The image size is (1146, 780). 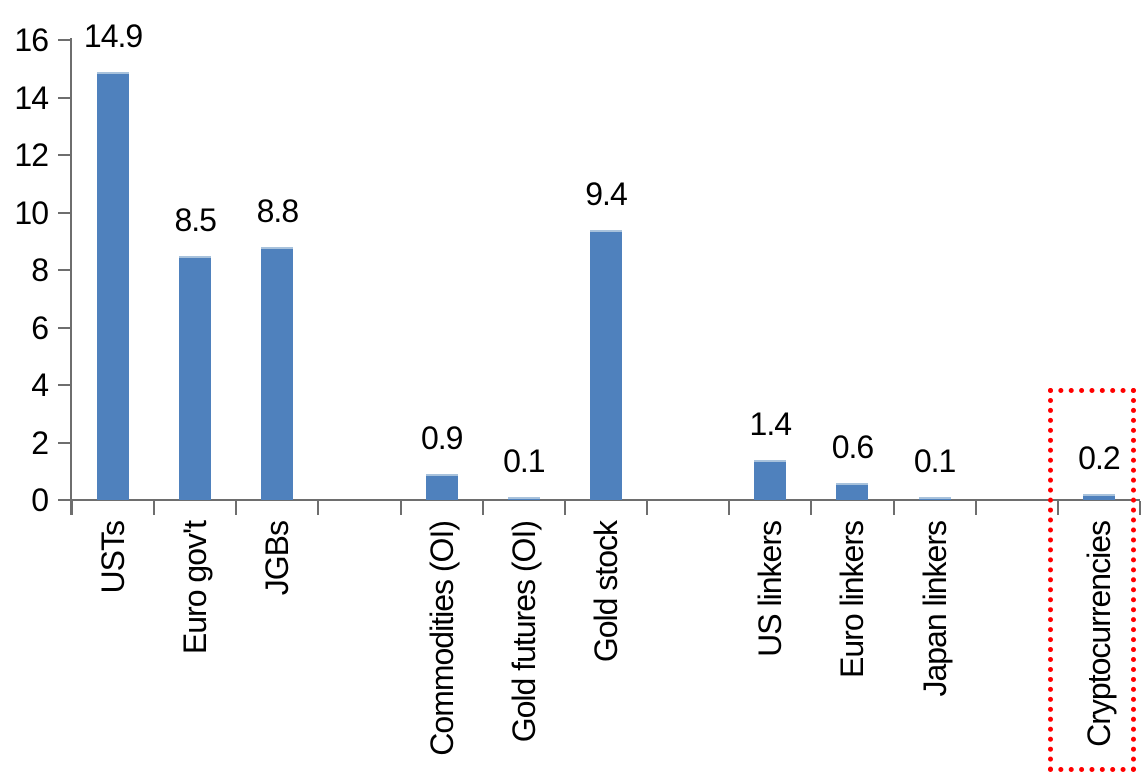 I want to click on x-axis-category-label: Cryptocurrencies, so click(x=1098, y=634).